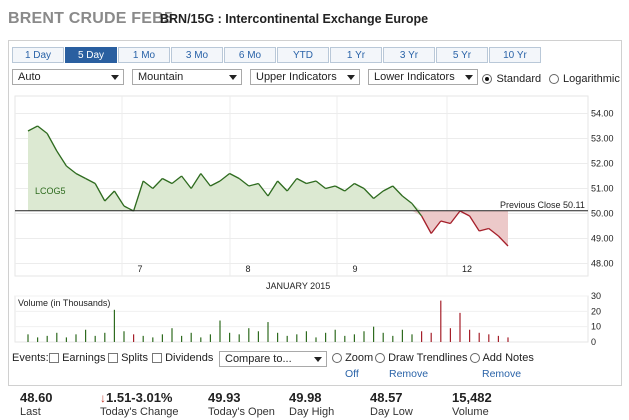 The height and width of the screenshot is (420, 629). Describe the element at coordinates (414, 77) in the screenshot. I see `lower-indicators-value: Lower Indicators` at that location.